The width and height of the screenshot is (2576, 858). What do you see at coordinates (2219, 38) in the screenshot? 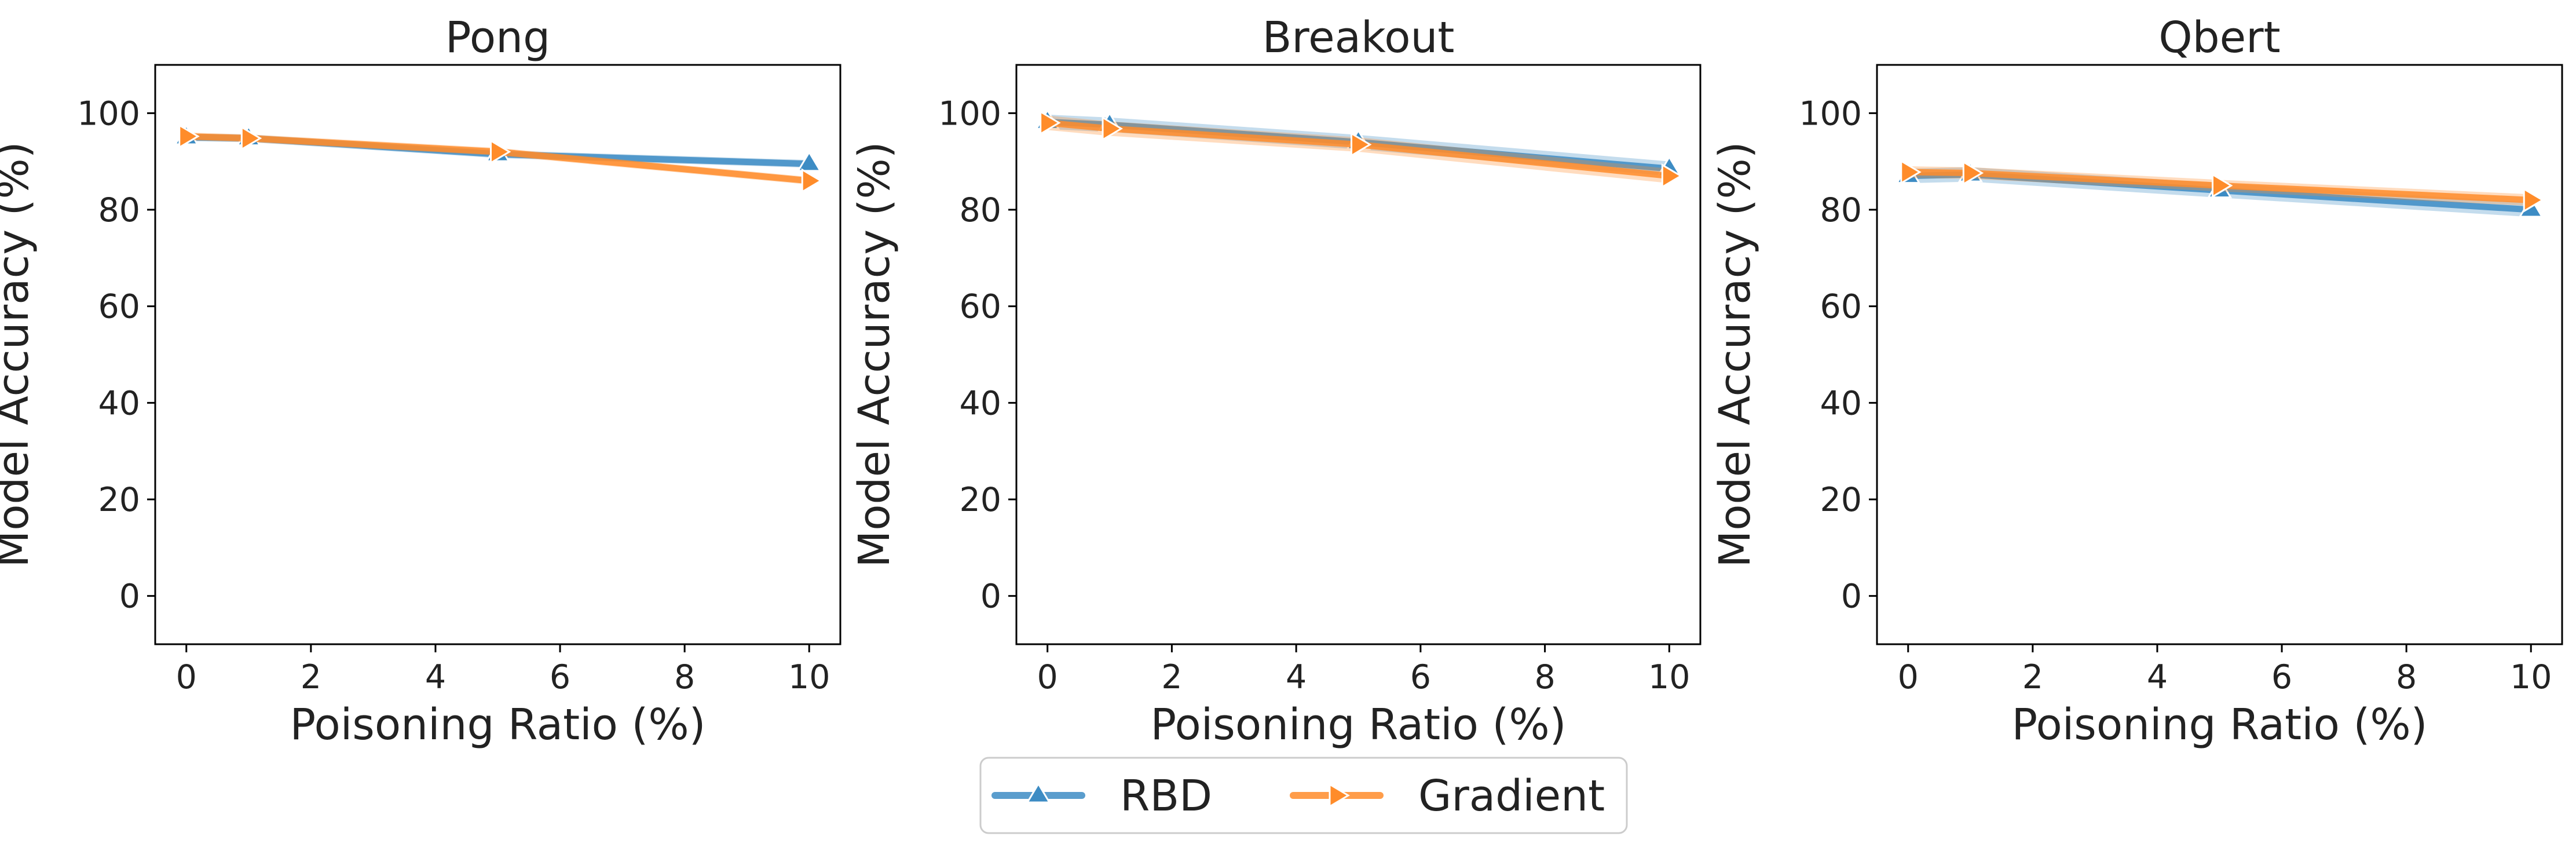
I see `chart-title: Qbert` at bounding box center [2219, 38].